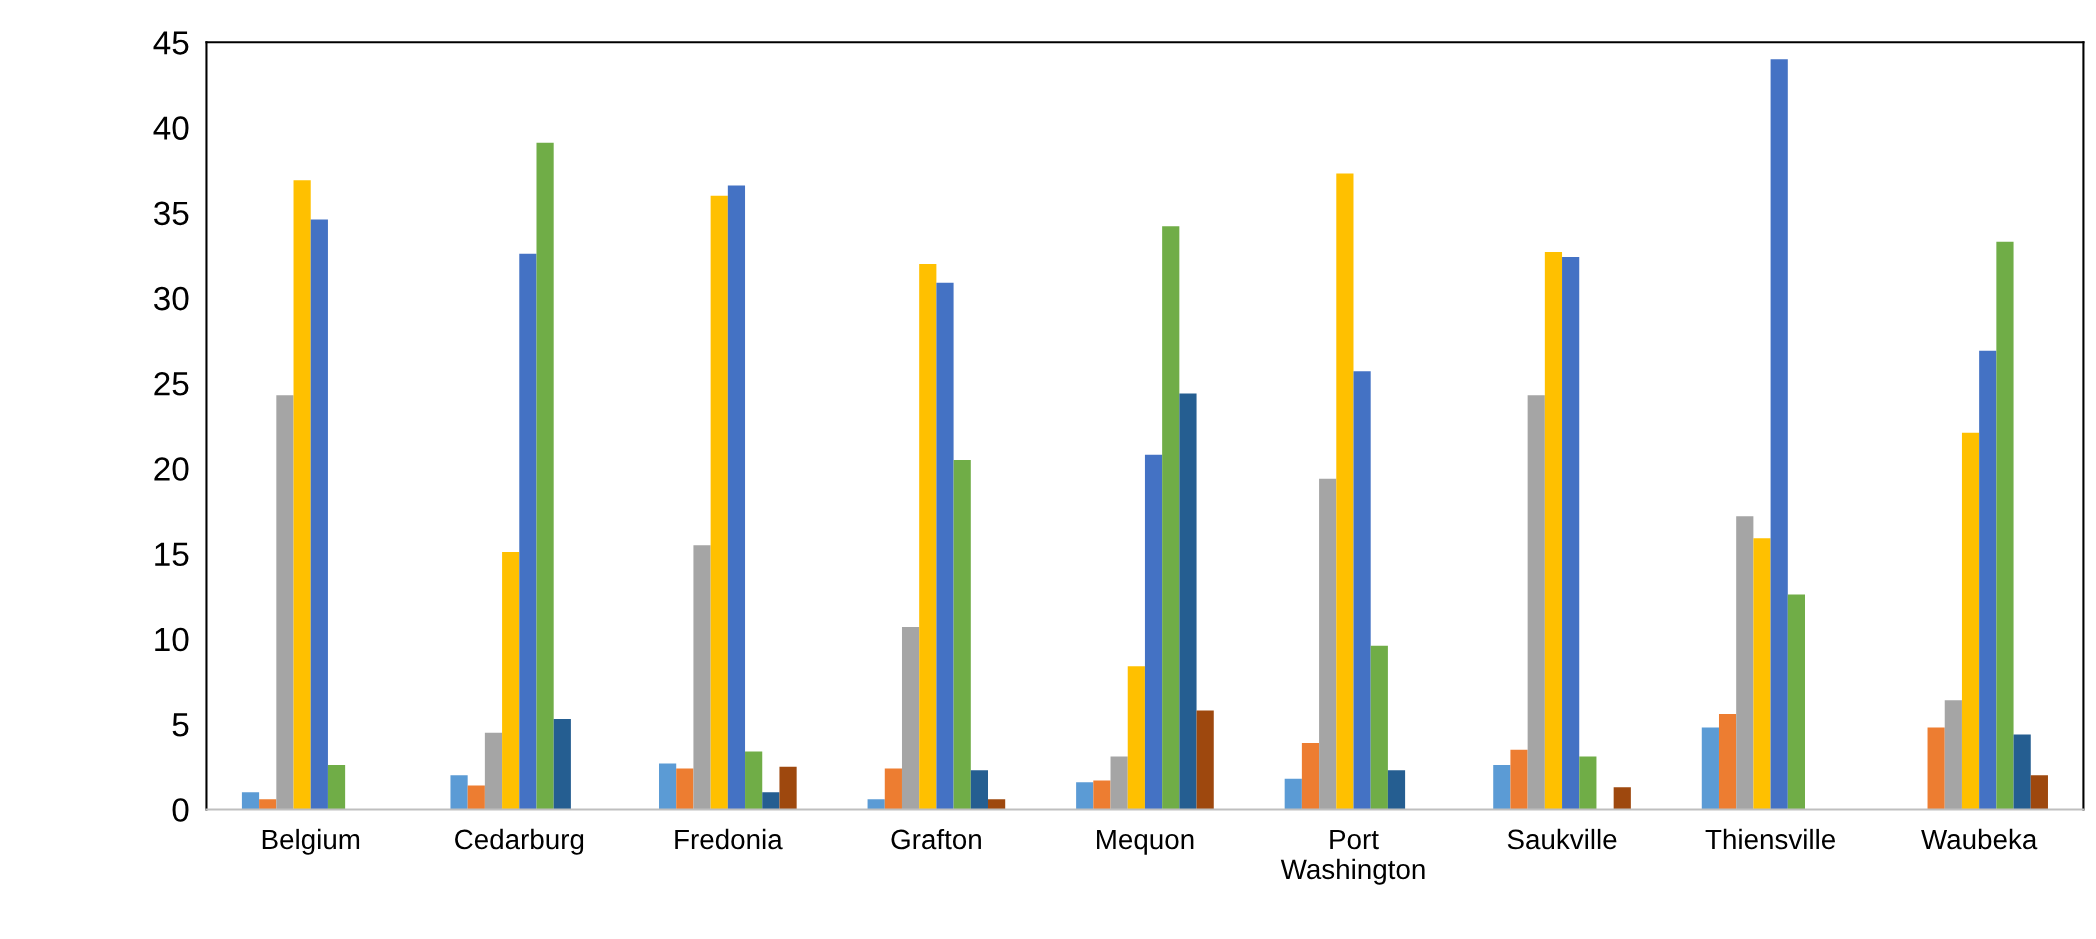  What do you see at coordinates (1770, 839) in the screenshot?
I see `x-tick-label: Thiensville` at bounding box center [1770, 839].